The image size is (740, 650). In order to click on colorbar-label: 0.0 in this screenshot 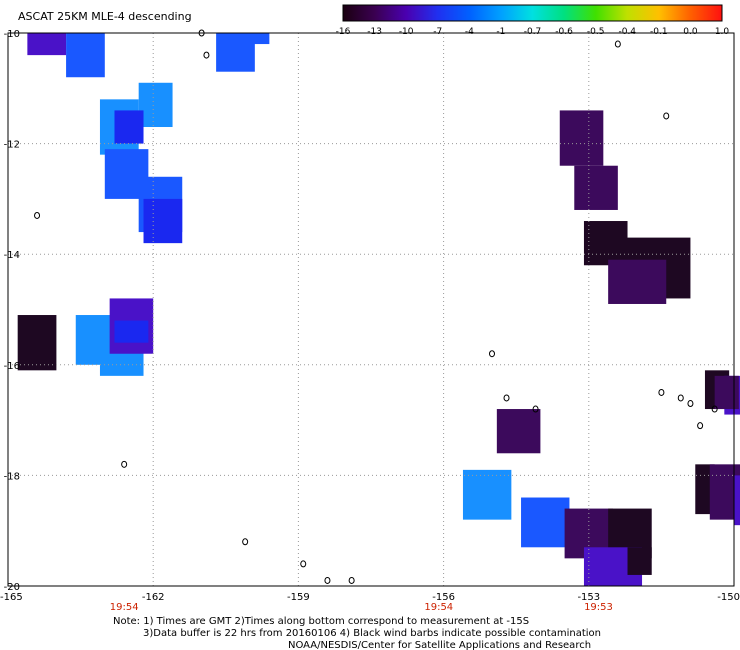, I will do `click(690, 32)`.